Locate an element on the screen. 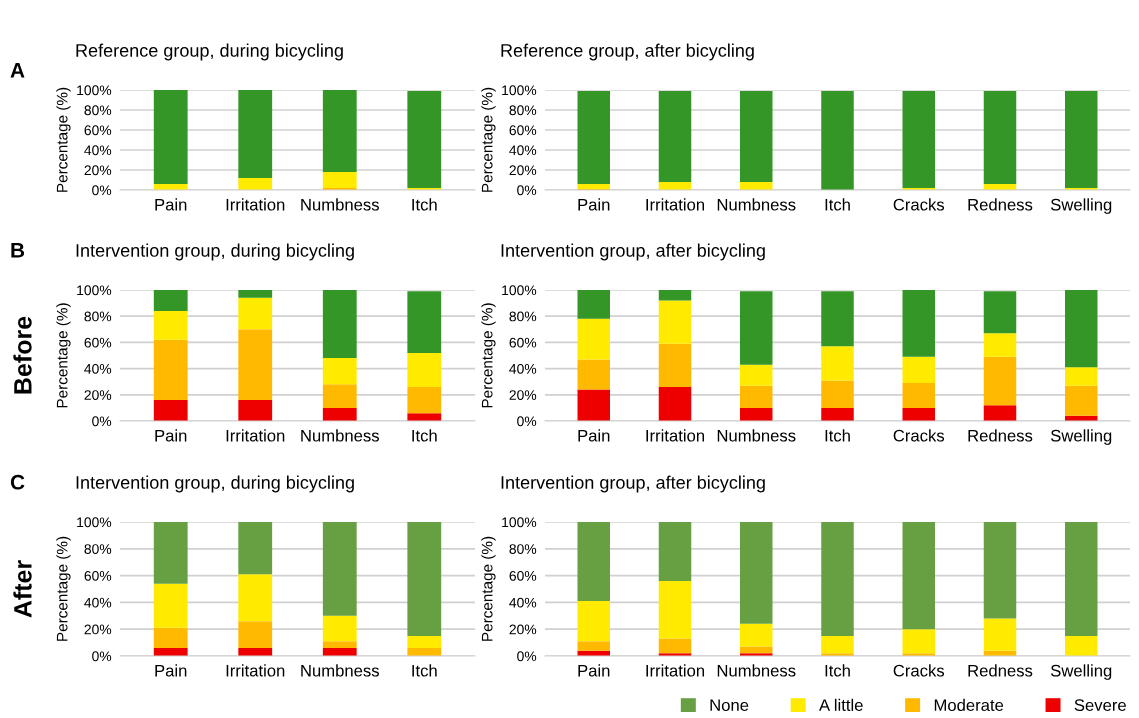 The image size is (1139, 718). text: After is located at coordinates (22, 589).